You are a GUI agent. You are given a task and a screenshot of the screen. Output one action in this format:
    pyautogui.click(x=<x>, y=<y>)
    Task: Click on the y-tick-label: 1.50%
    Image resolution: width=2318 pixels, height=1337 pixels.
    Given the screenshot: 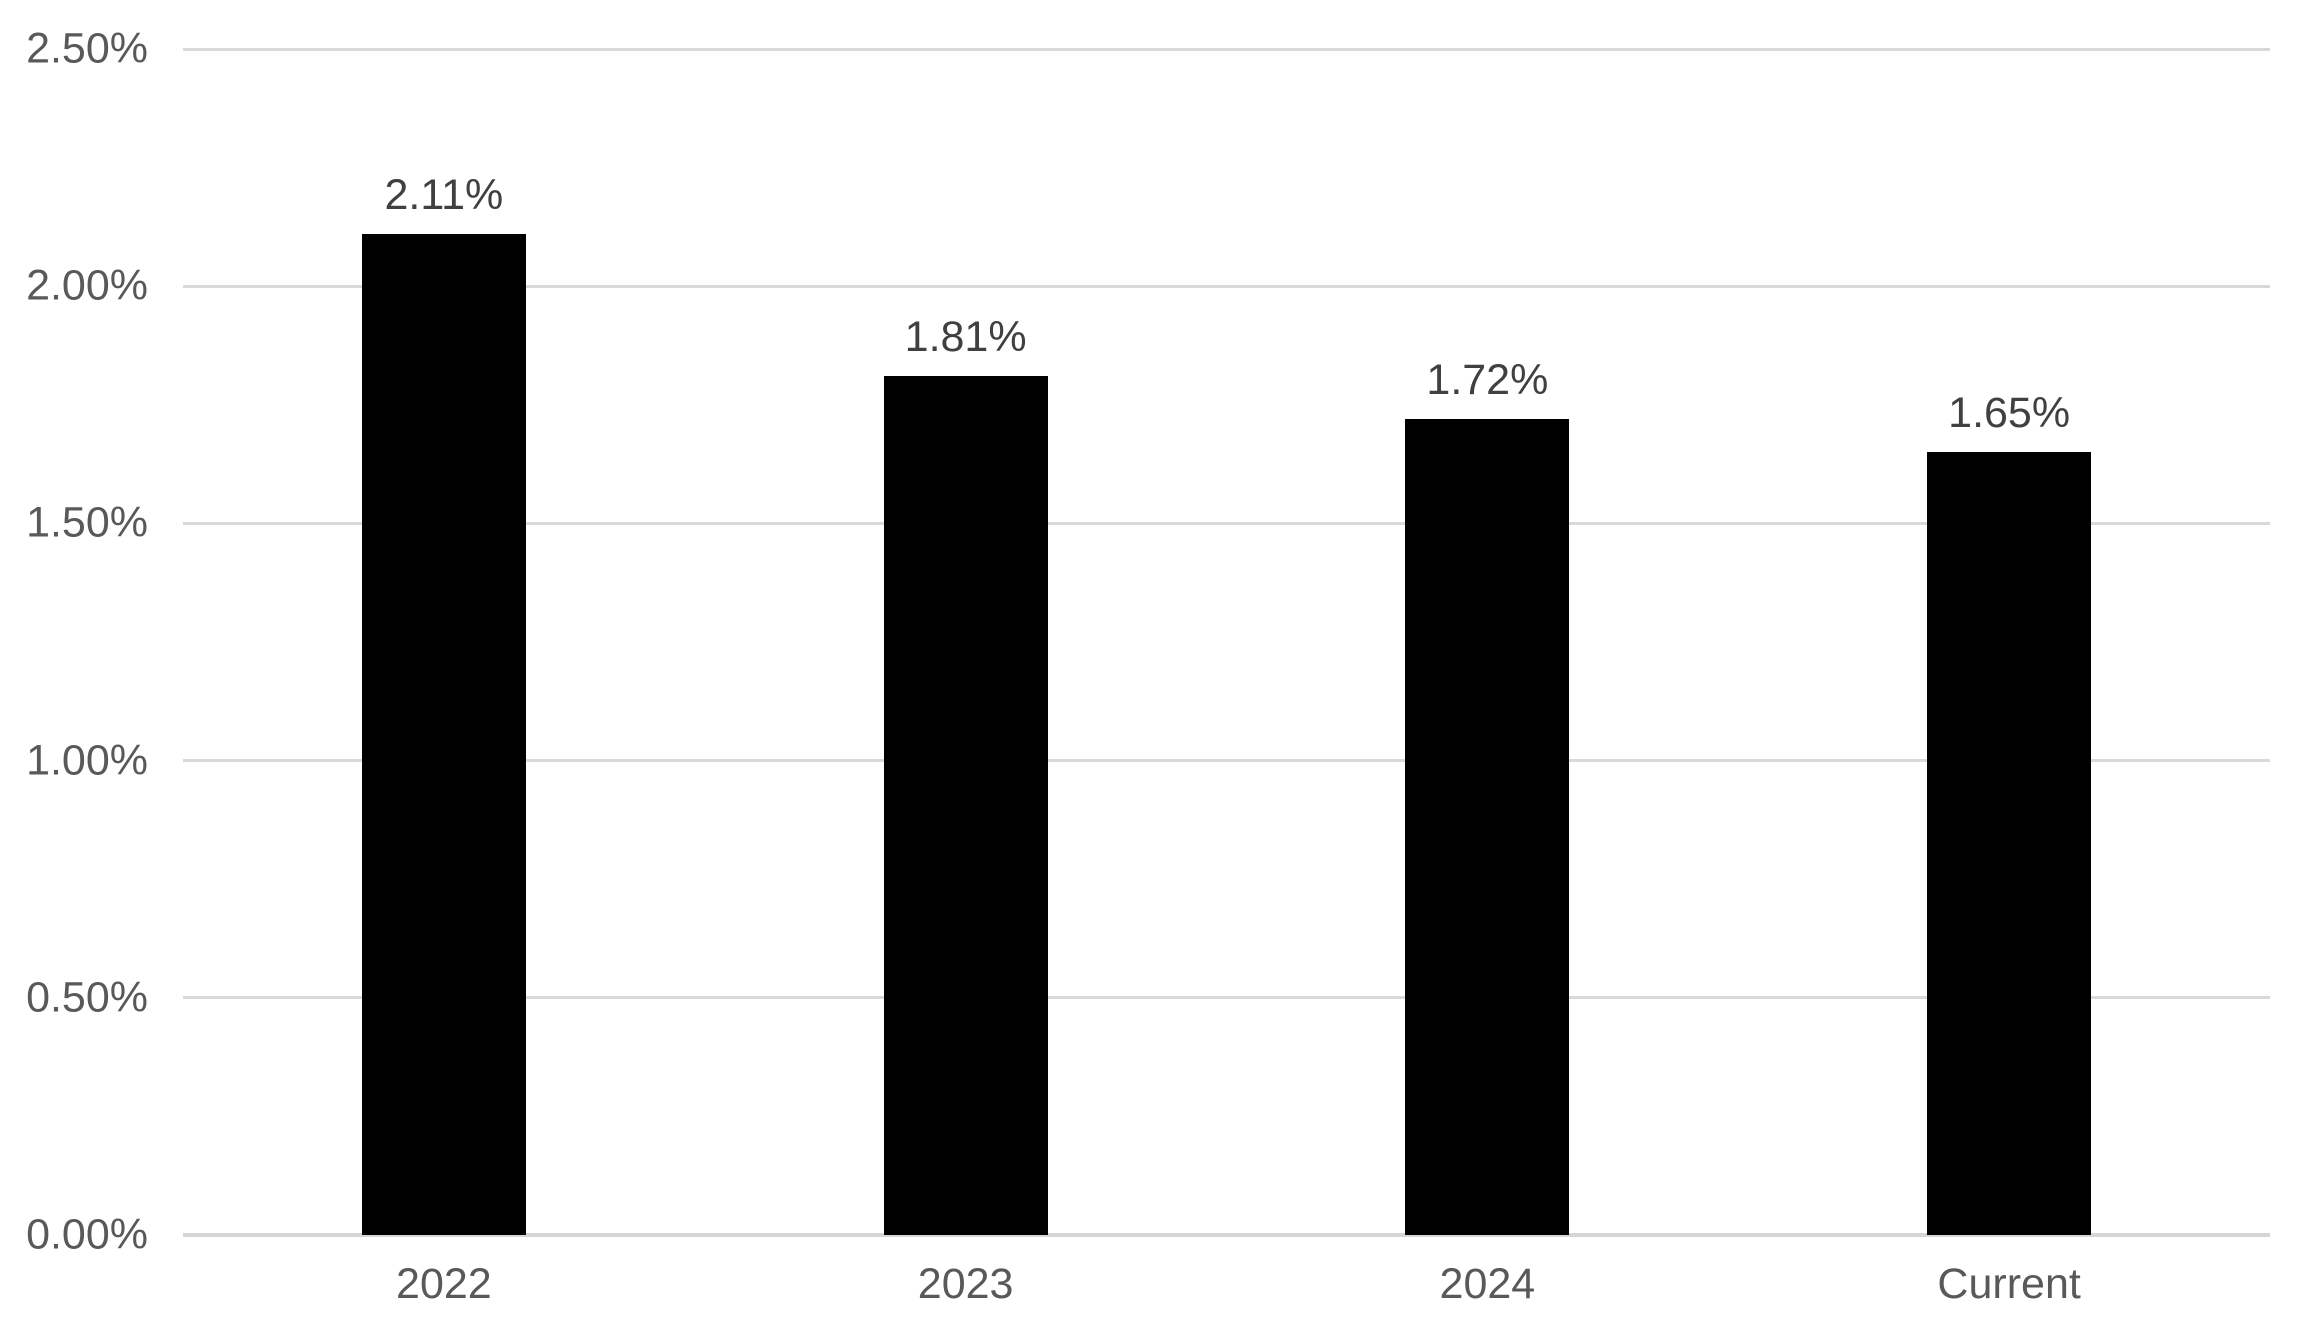 What is the action you would take?
    pyautogui.click(x=87, y=522)
    